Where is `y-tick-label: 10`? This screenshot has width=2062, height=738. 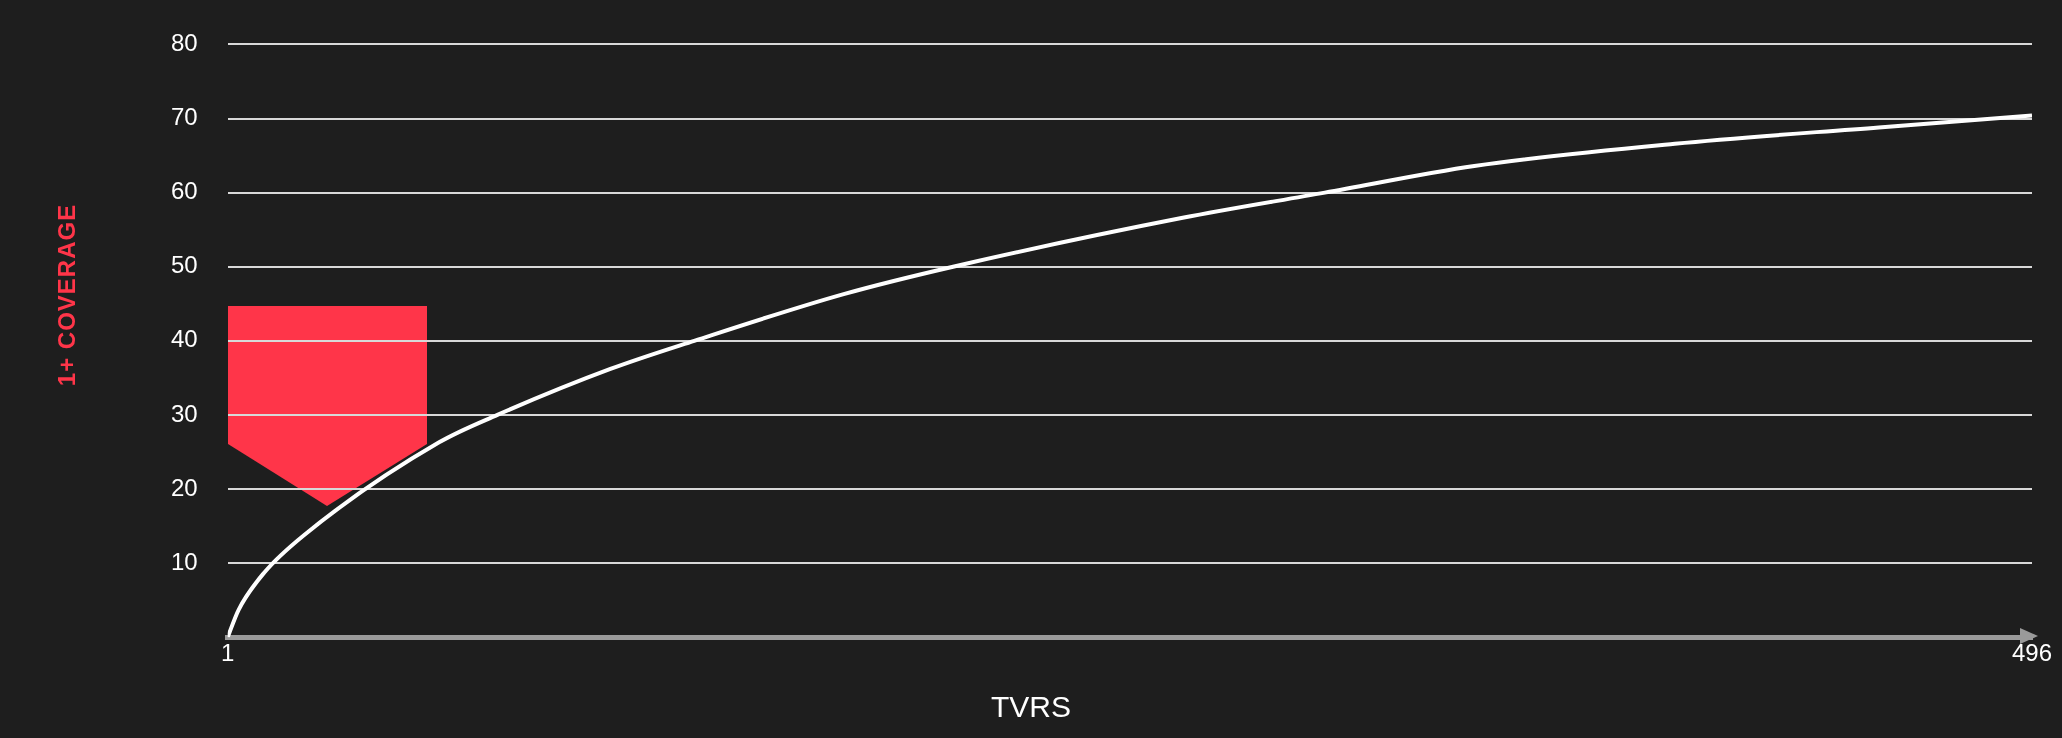
y-tick-label: 10 is located at coordinates (184, 561).